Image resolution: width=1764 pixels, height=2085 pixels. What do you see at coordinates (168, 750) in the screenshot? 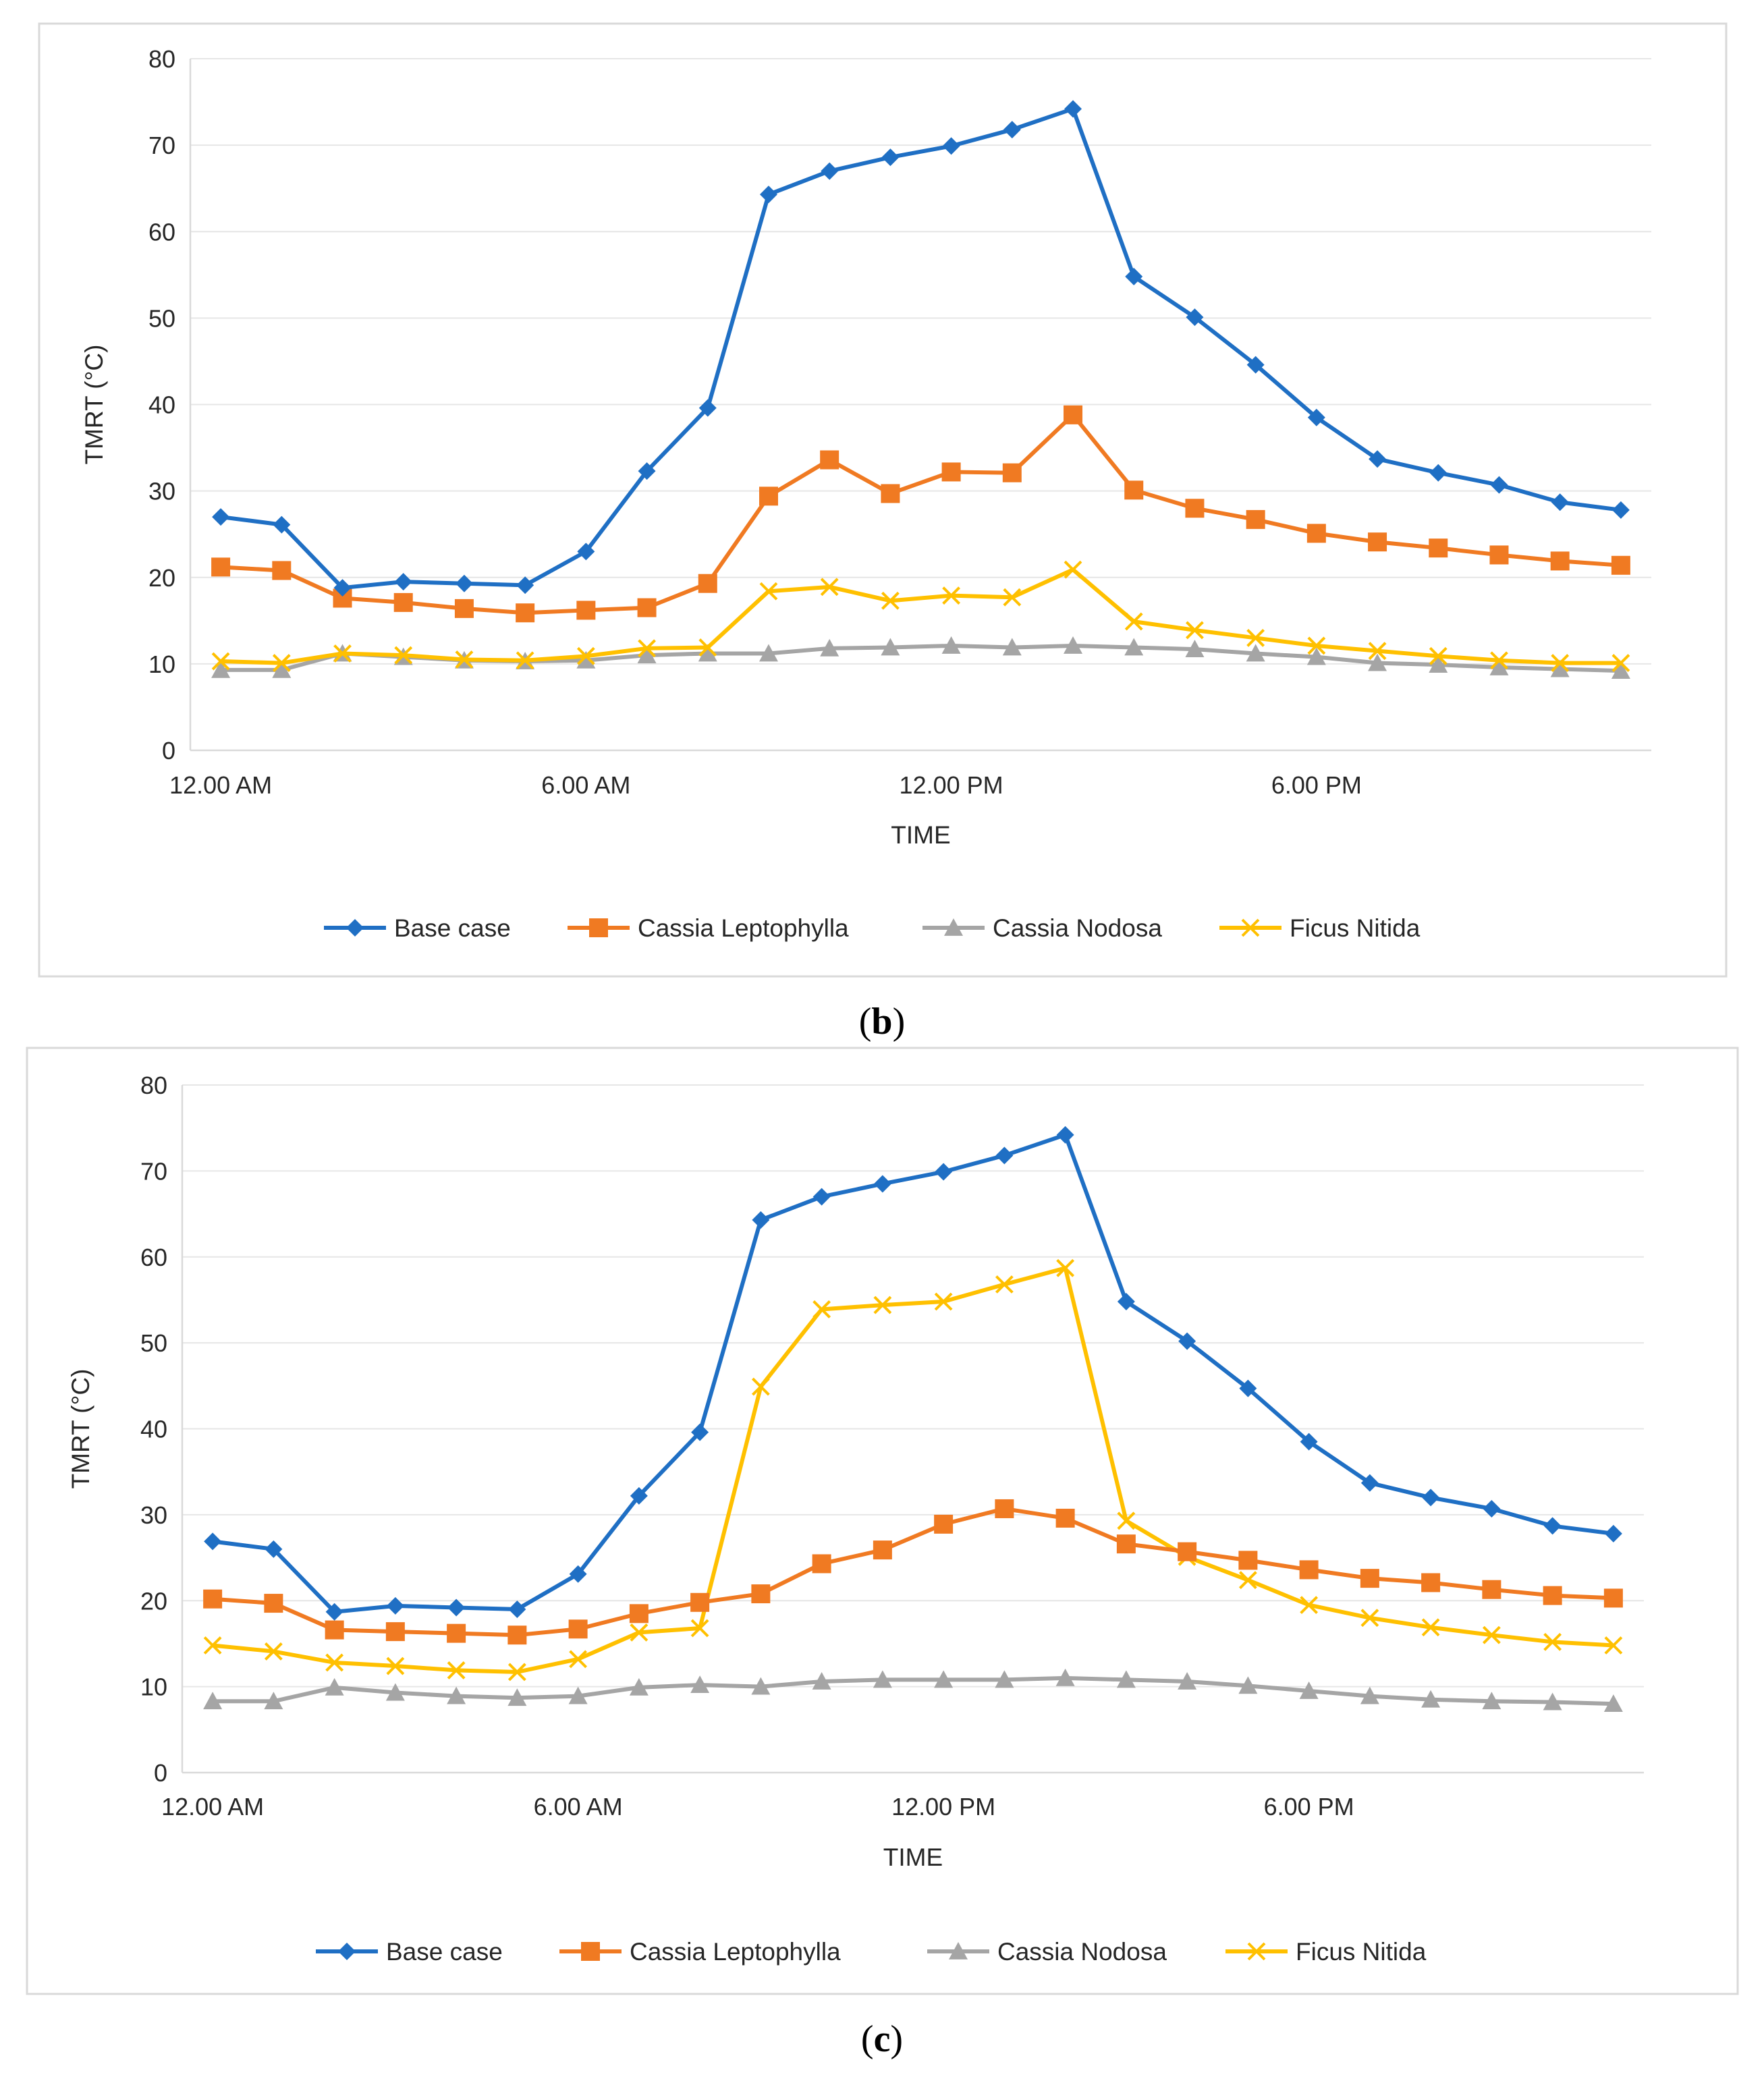
I see `y-tick-label: 0` at bounding box center [168, 750].